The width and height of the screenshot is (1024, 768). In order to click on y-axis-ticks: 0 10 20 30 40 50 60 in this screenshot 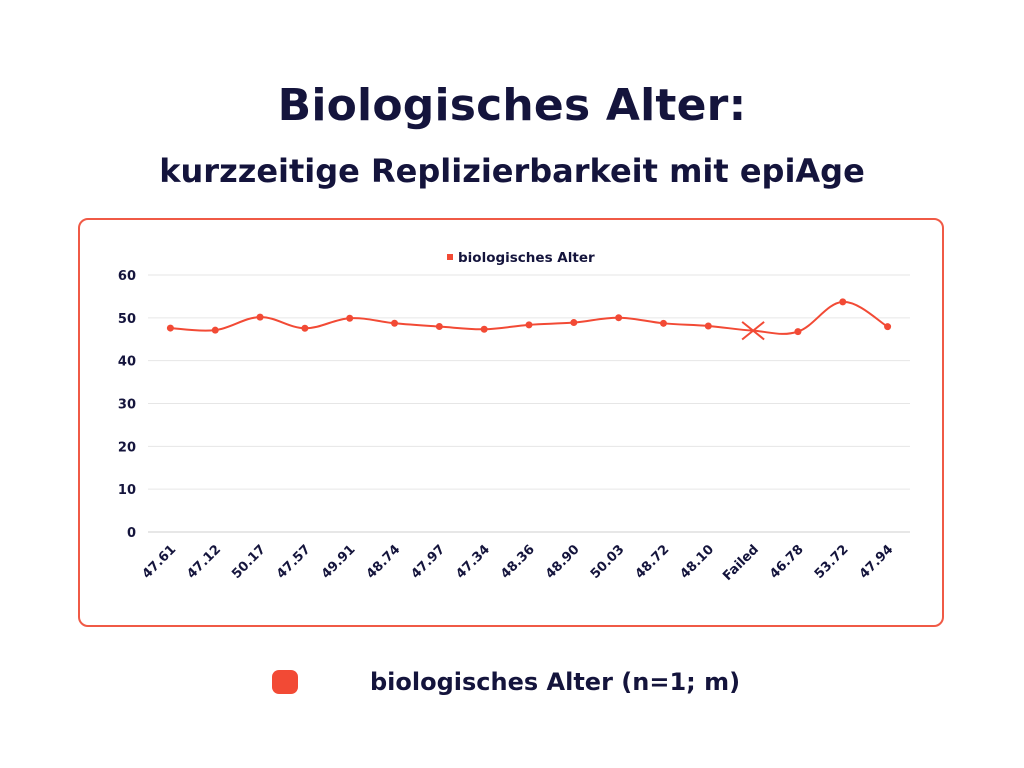, I will do `click(127, 405)`.